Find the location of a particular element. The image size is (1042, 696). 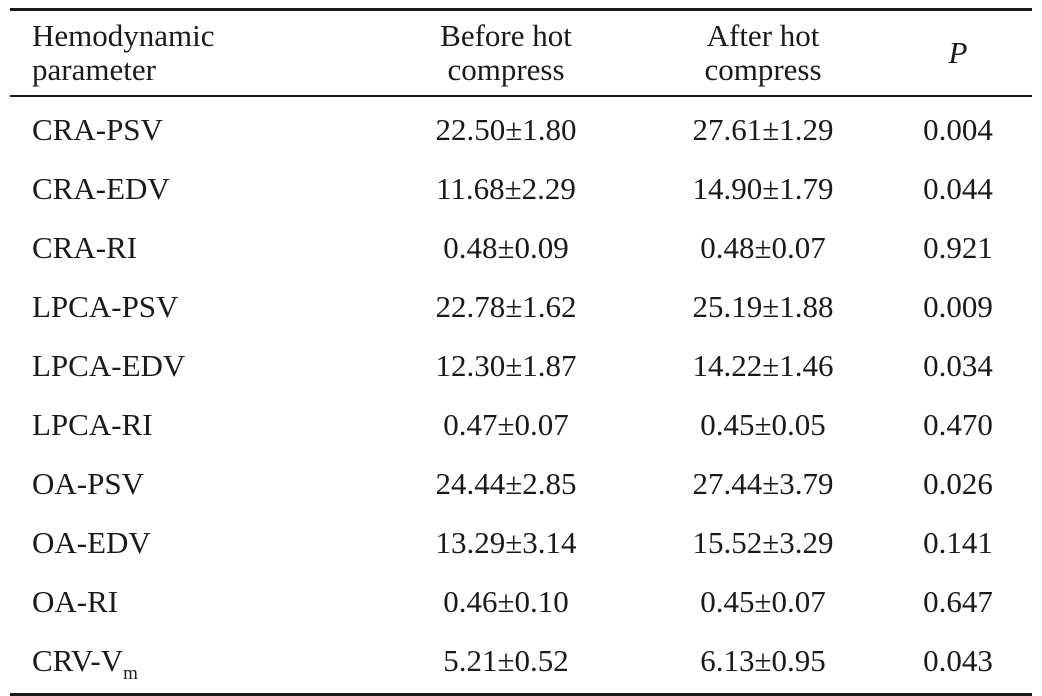

cell-before: 11.68±2.29 is located at coordinates (506, 188).